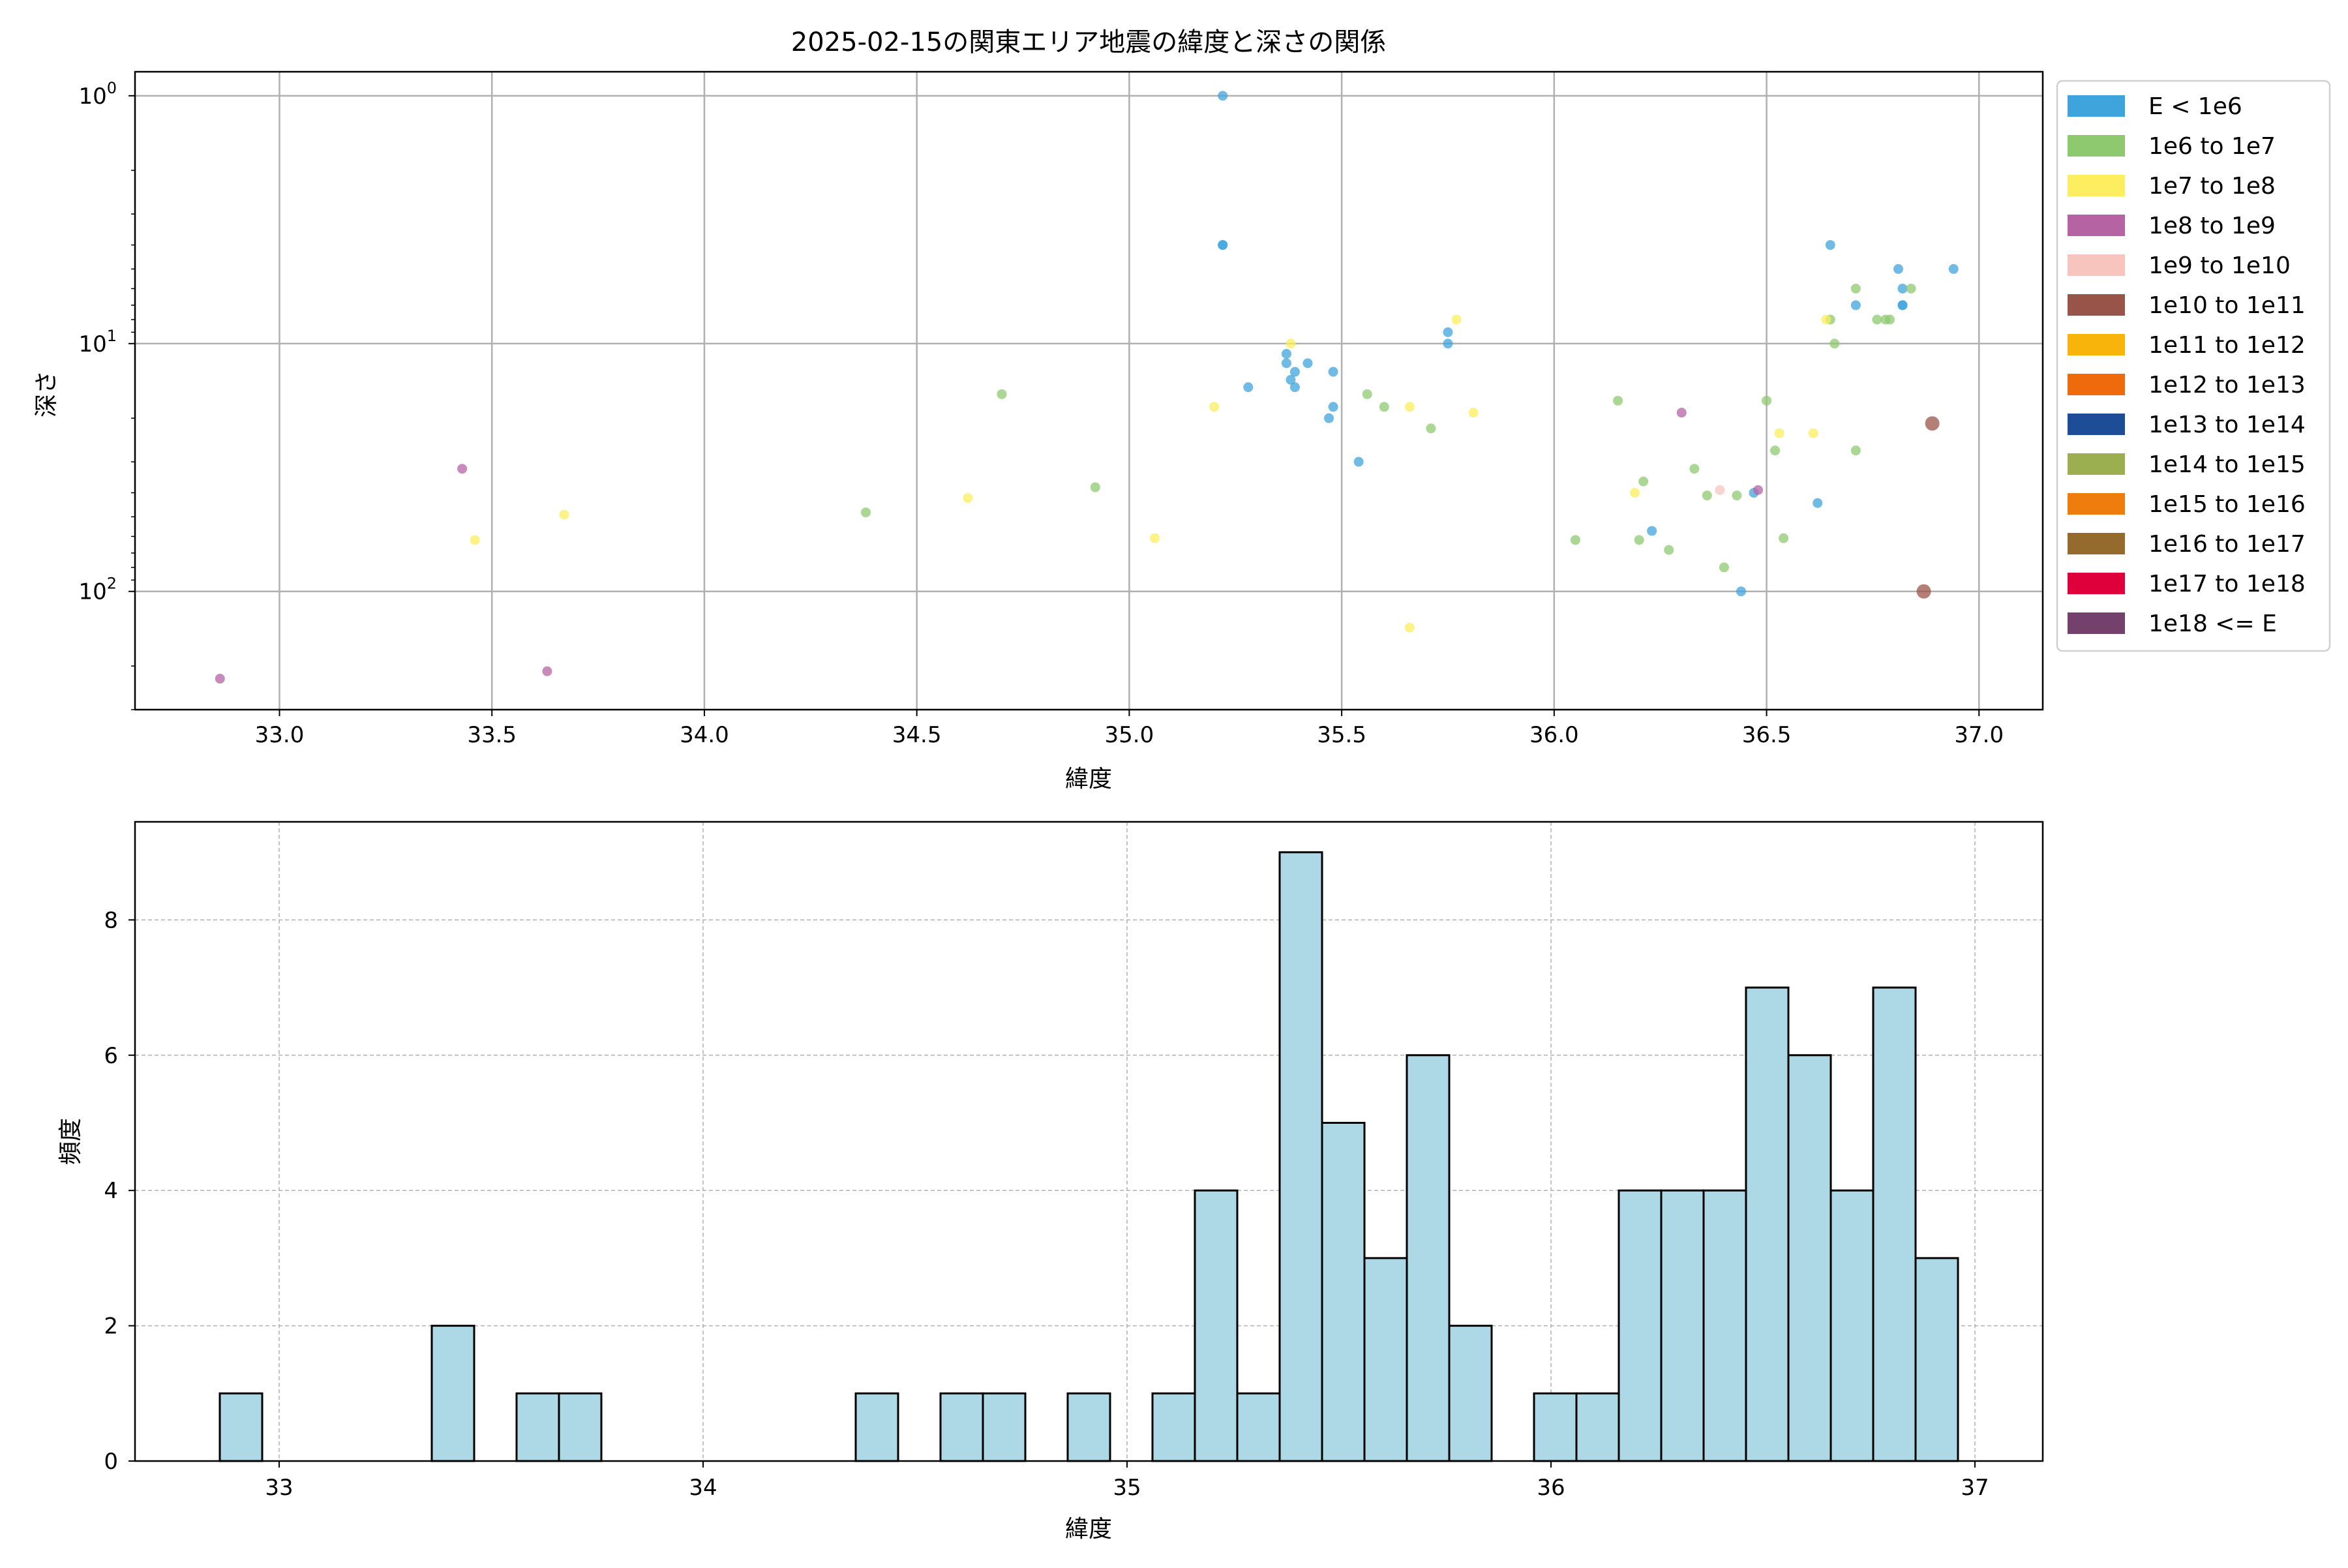 This screenshot has height=1568, width=2348. What do you see at coordinates (1089, 1529) in the screenshot?
I see `histogram-x-axis-label: 緯度` at bounding box center [1089, 1529].